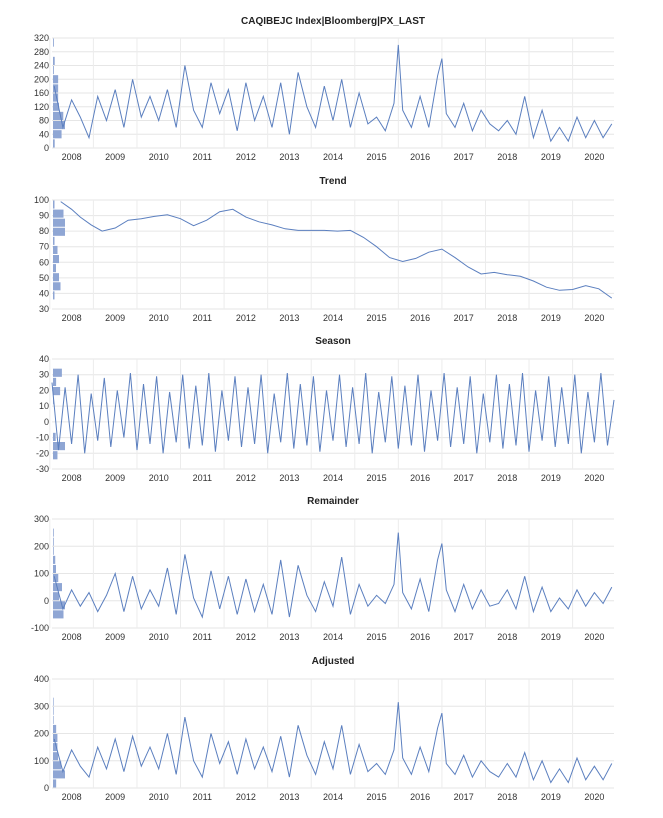 The height and width of the screenshot is (818, 663). Describe the element at coordinates (46, 788) in the screenshot. I see `y-tick-label: 0` at that location.